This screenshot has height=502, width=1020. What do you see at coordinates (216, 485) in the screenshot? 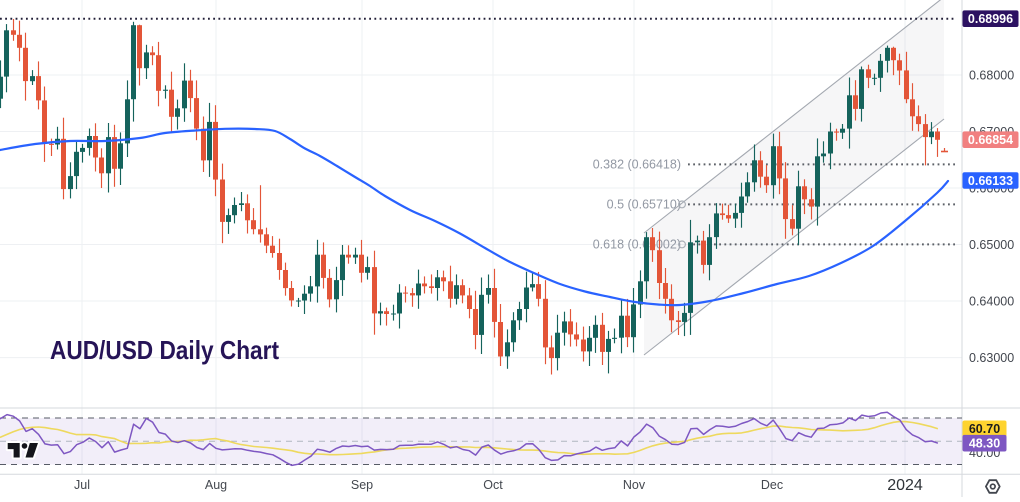
I see `svg-text: Aug` at bounding box center [216, 485].